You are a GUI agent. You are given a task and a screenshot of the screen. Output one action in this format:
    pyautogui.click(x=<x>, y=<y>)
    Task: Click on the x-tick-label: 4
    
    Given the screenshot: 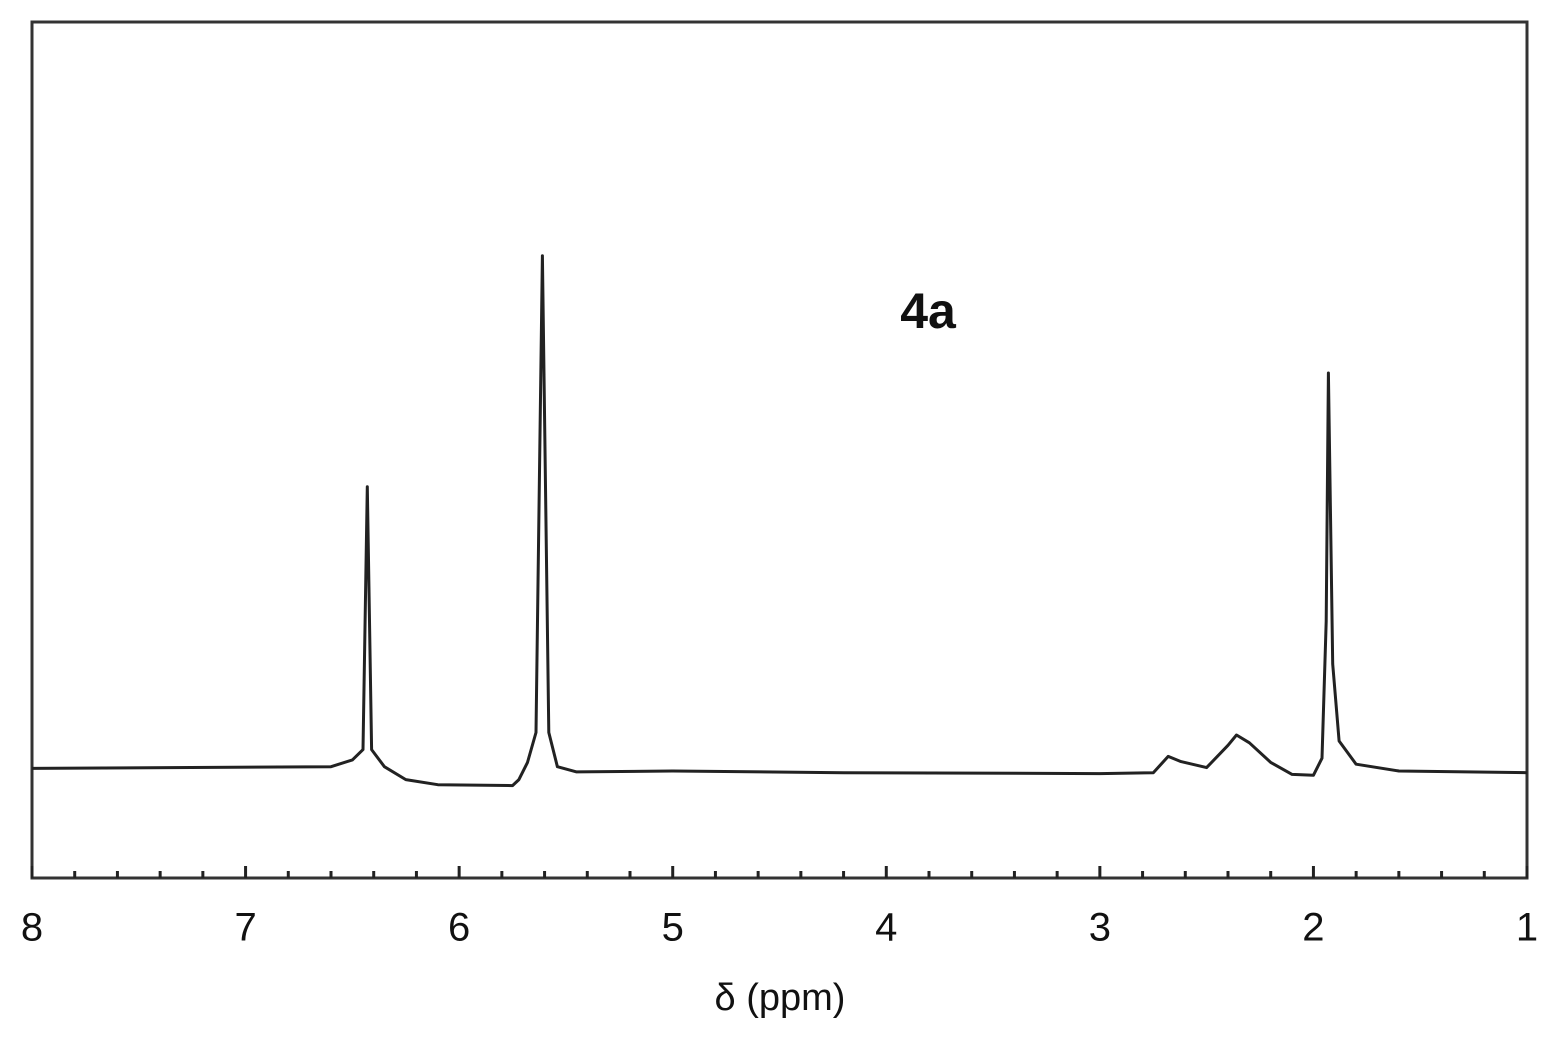 What is the action you would take?
    pyautogui.click(x=886, y=928)
    